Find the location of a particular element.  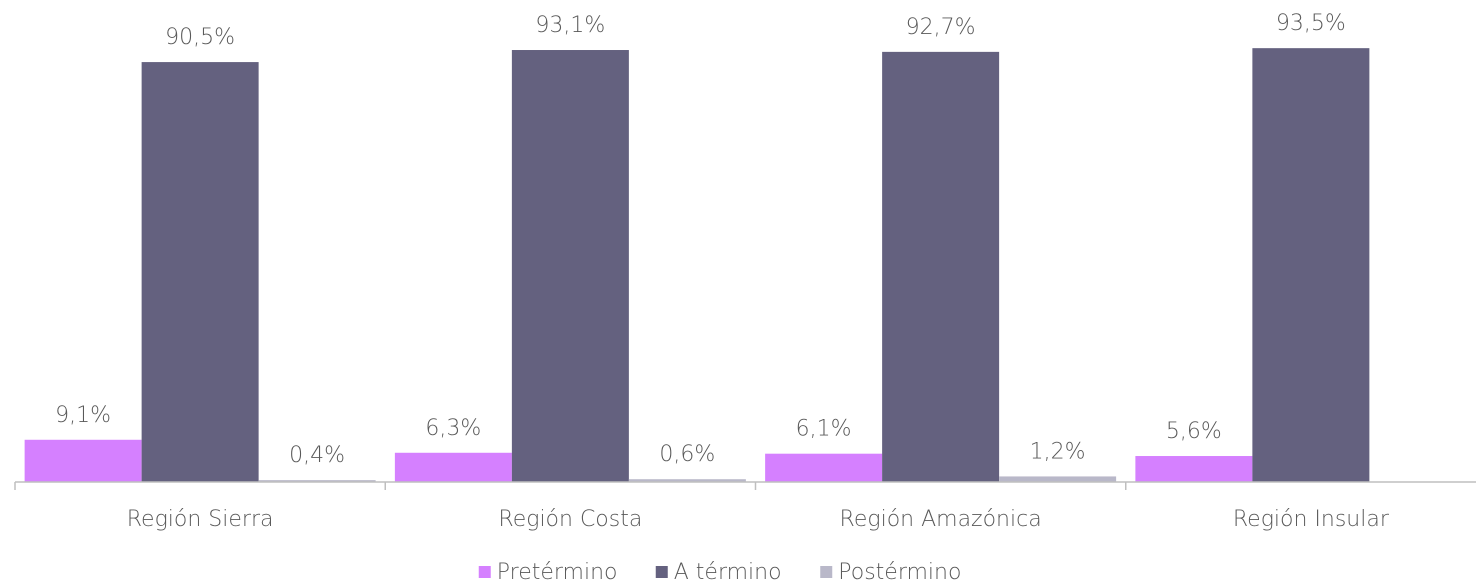

data-label: 5,6% is located at coordinates (1194, 431).